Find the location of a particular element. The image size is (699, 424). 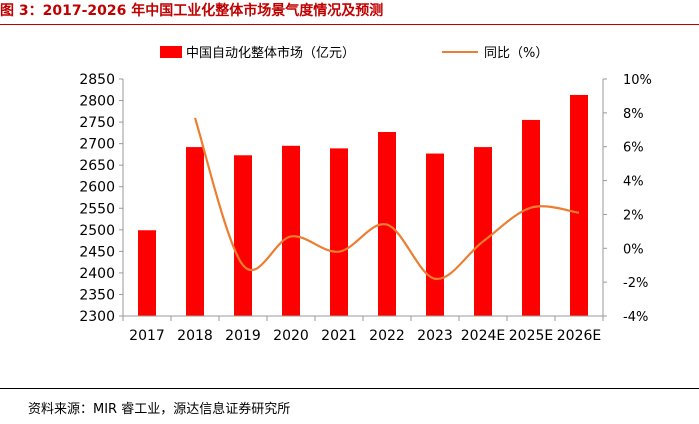

legend-label-line: 同比（%） is located at coordinates (516, 53).